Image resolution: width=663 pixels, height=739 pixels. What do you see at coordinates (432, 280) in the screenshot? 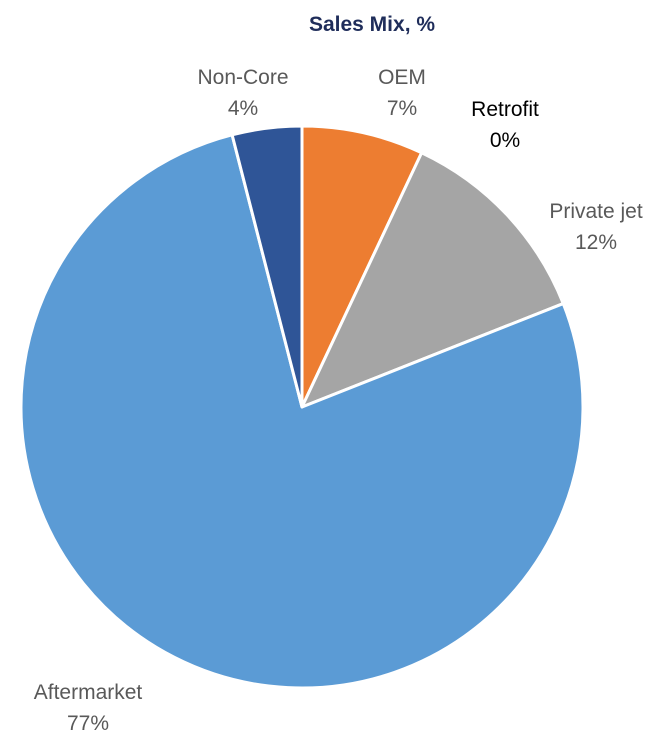
I see `pie-slice-private-jet` at bounding box center [432, 280].